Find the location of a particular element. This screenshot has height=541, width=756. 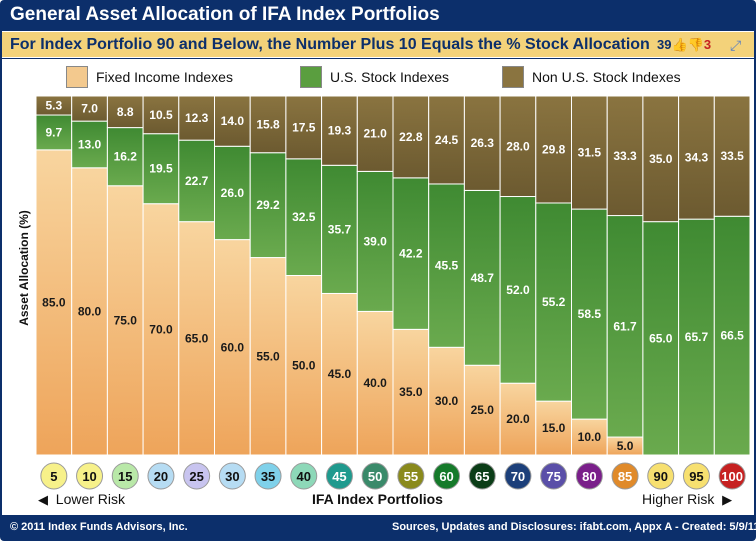

data-label-fixed-income-25: 65.0 is located at coordinates (197, 338).